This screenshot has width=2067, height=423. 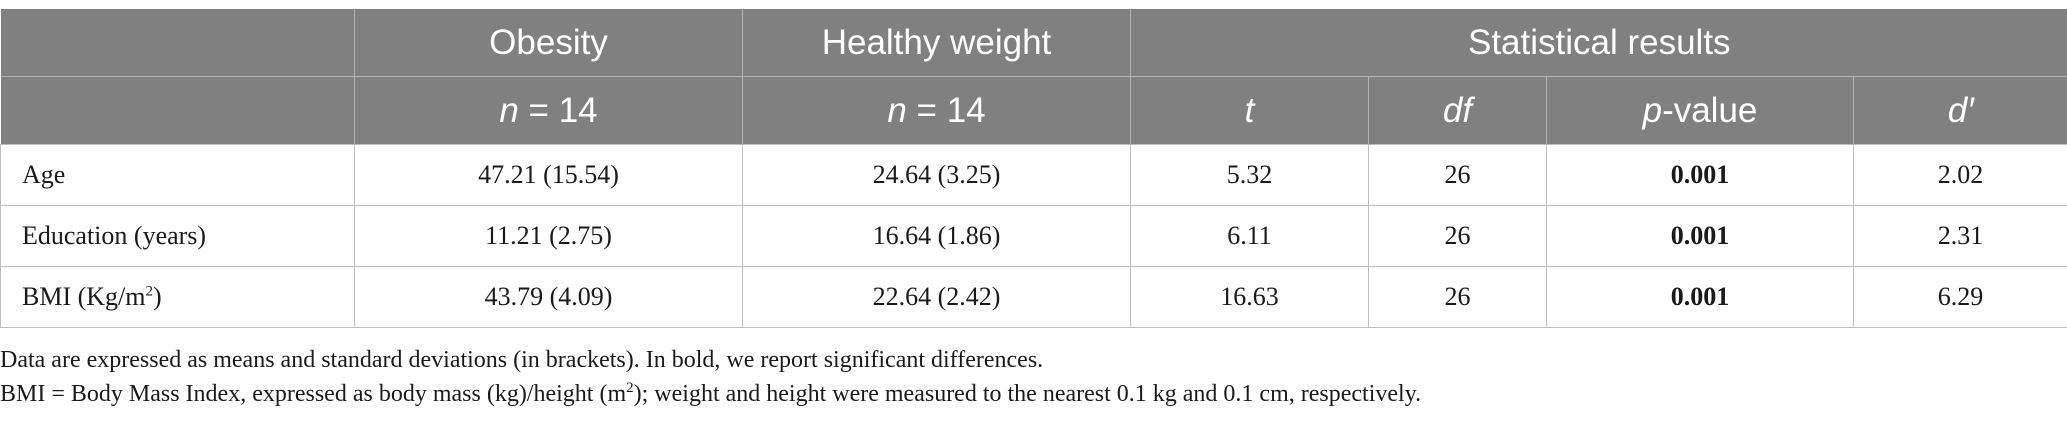 What do you see at coordinates (157, 296) in the screenshot?
I see `row-label-end: )` at bounding box center [157, 296].